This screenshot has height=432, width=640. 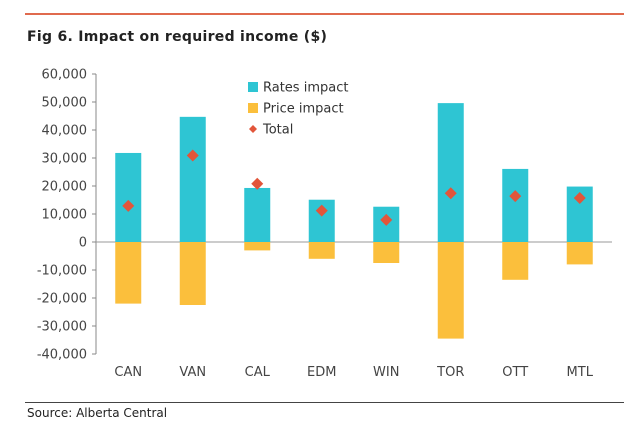 What do you see at coordinates (65, 215) in the screenshot?
I see `y-tick-label: 10,000` at bounding box center [65, 215].